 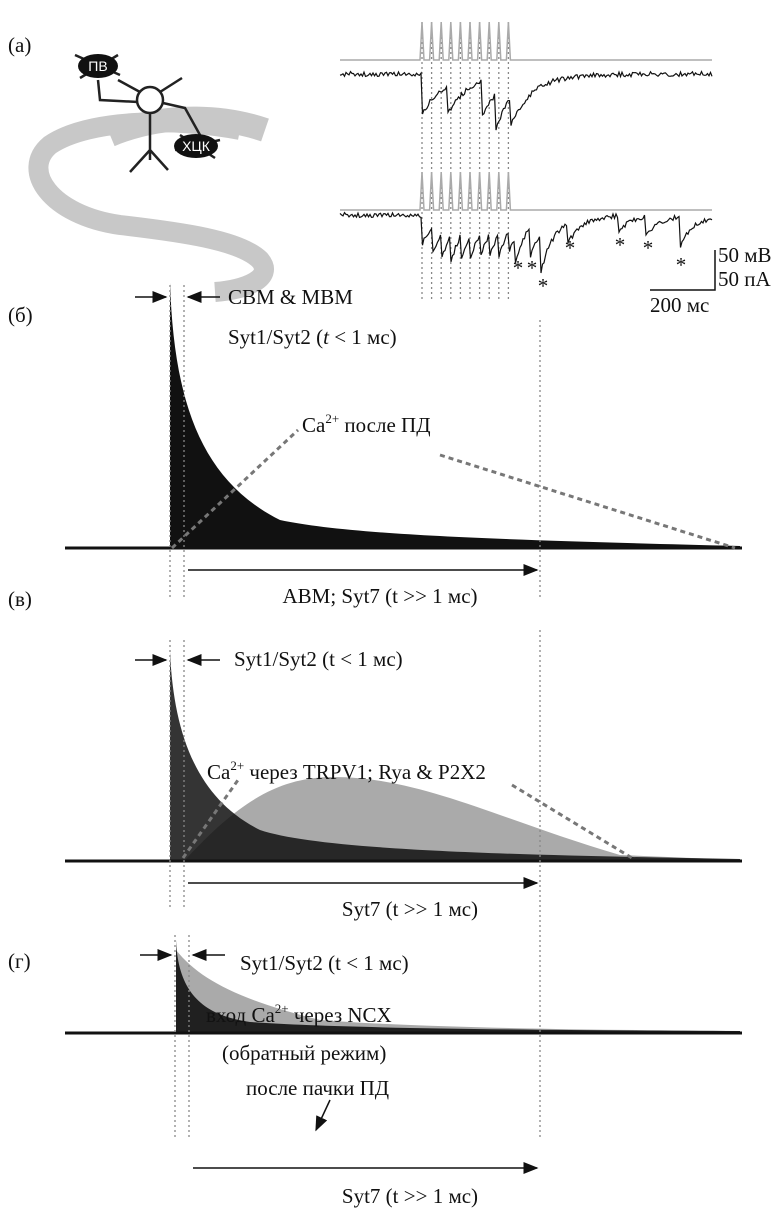 I want to click on scale-label: 200 мс, so click(x=679, y=305).